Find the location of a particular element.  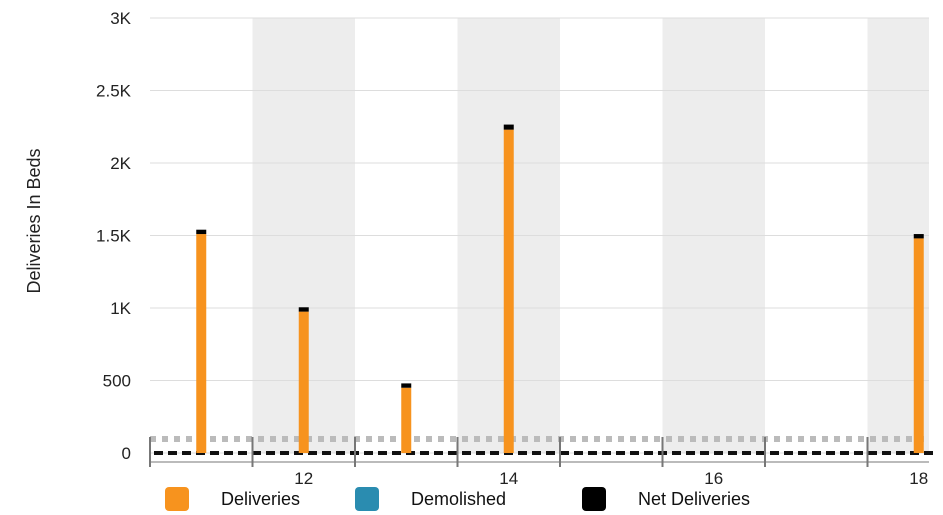

y-axis-title: Deliveries In Beds is located at coordinates (34, 220).